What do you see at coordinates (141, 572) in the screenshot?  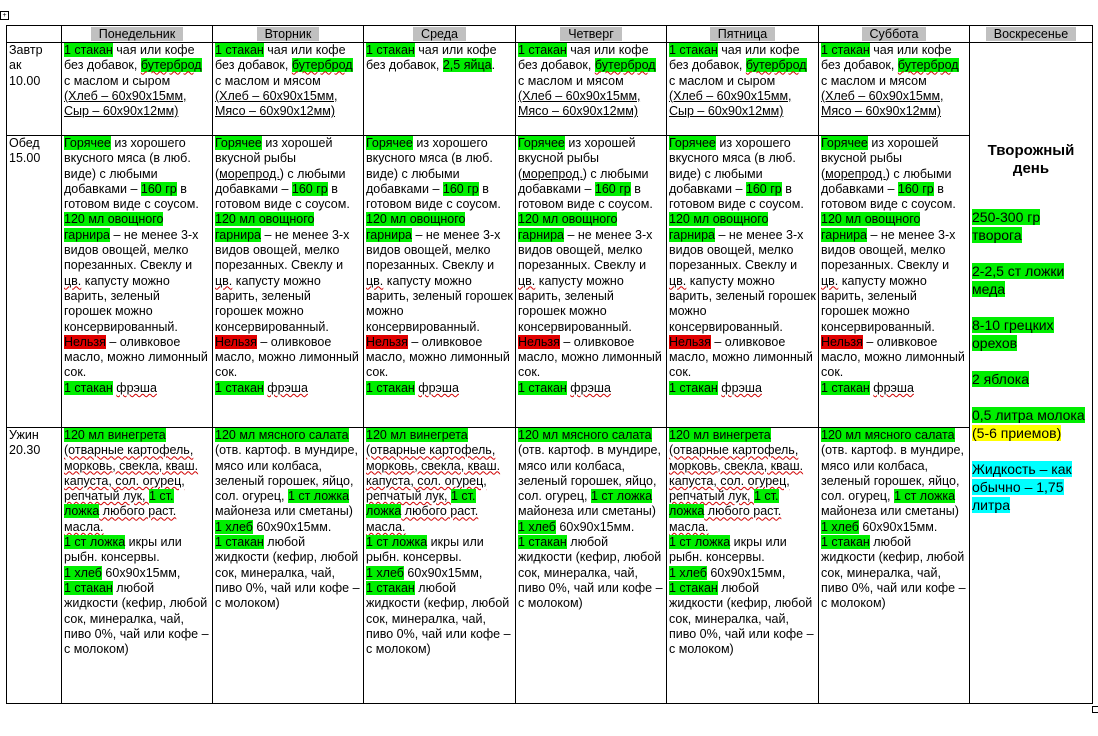 I see `text-run: 60х90х15мм,` at bounding box center [141, 572].